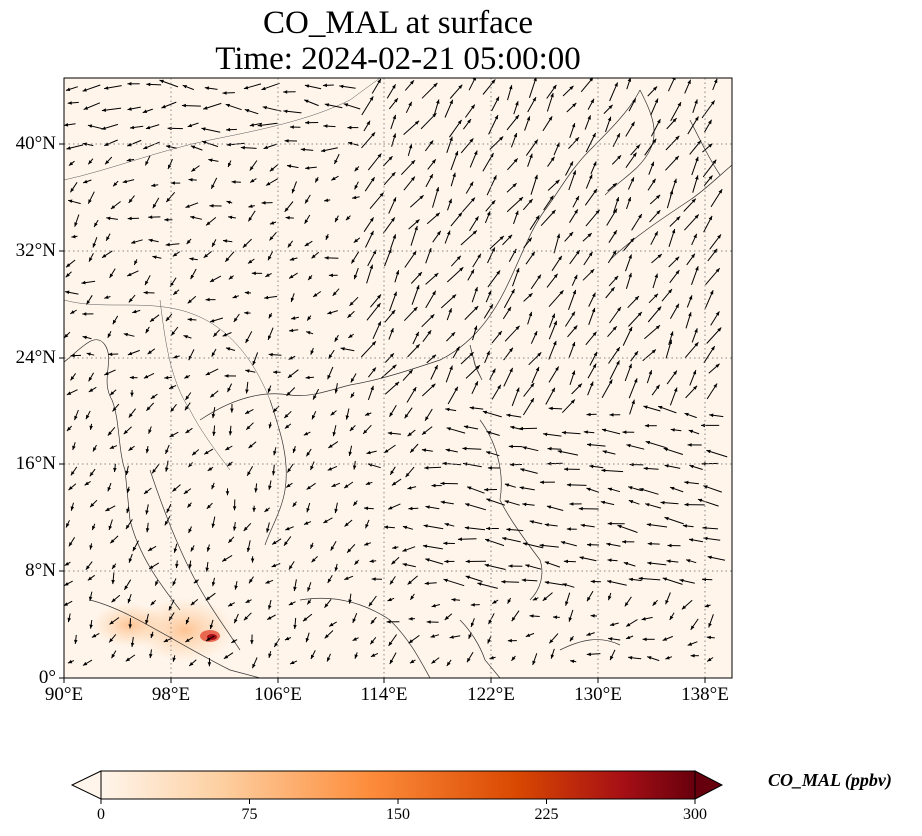 Image resolution: width=922 pixels, height=836 pixels. What do you see at coordinates (101, 814) in the screenshot?
I see `colorbar-label-0: 0` at bounding box center [101, 814].